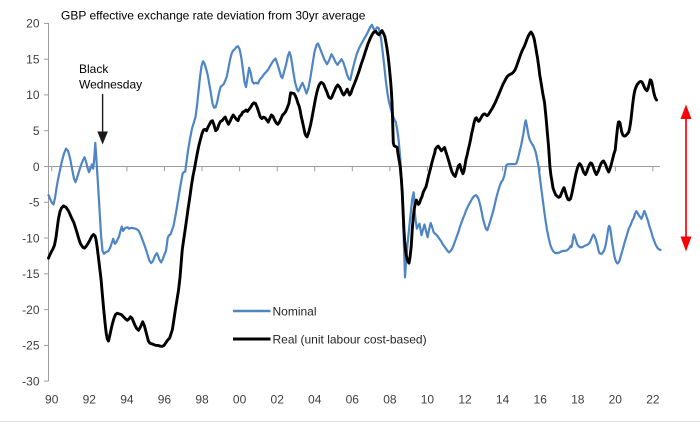  Describe the element at coordinates (90, 399) in the screenshot. I see `svg-text: 92` at that location.